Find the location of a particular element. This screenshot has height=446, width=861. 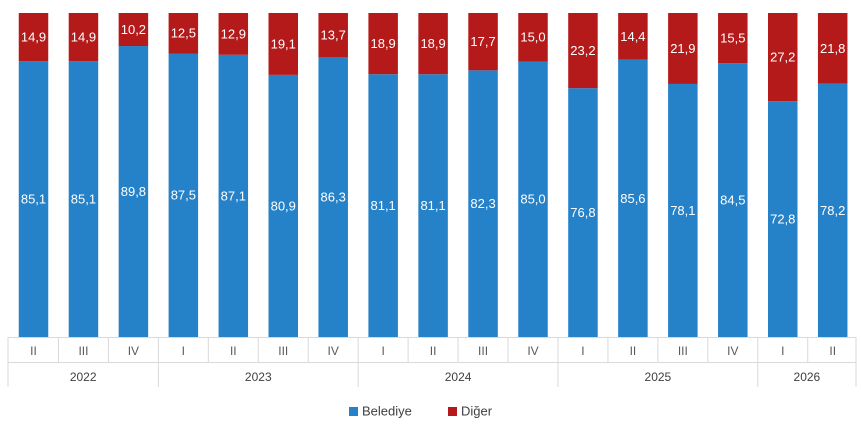

legend-label: Belediye is located at coordinates (387, 410).